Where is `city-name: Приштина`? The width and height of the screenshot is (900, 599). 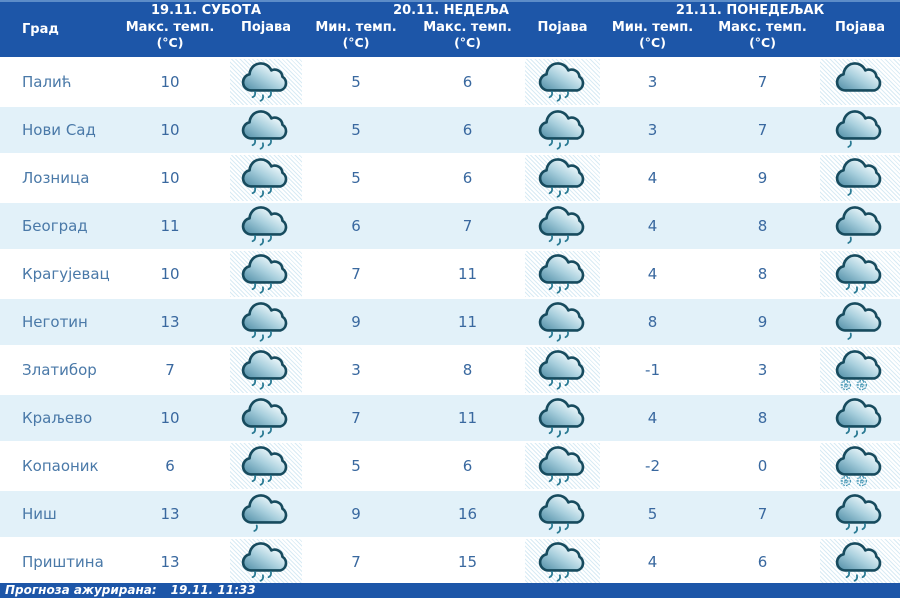 city-name: Приштина is located at coordinates (55, 563).